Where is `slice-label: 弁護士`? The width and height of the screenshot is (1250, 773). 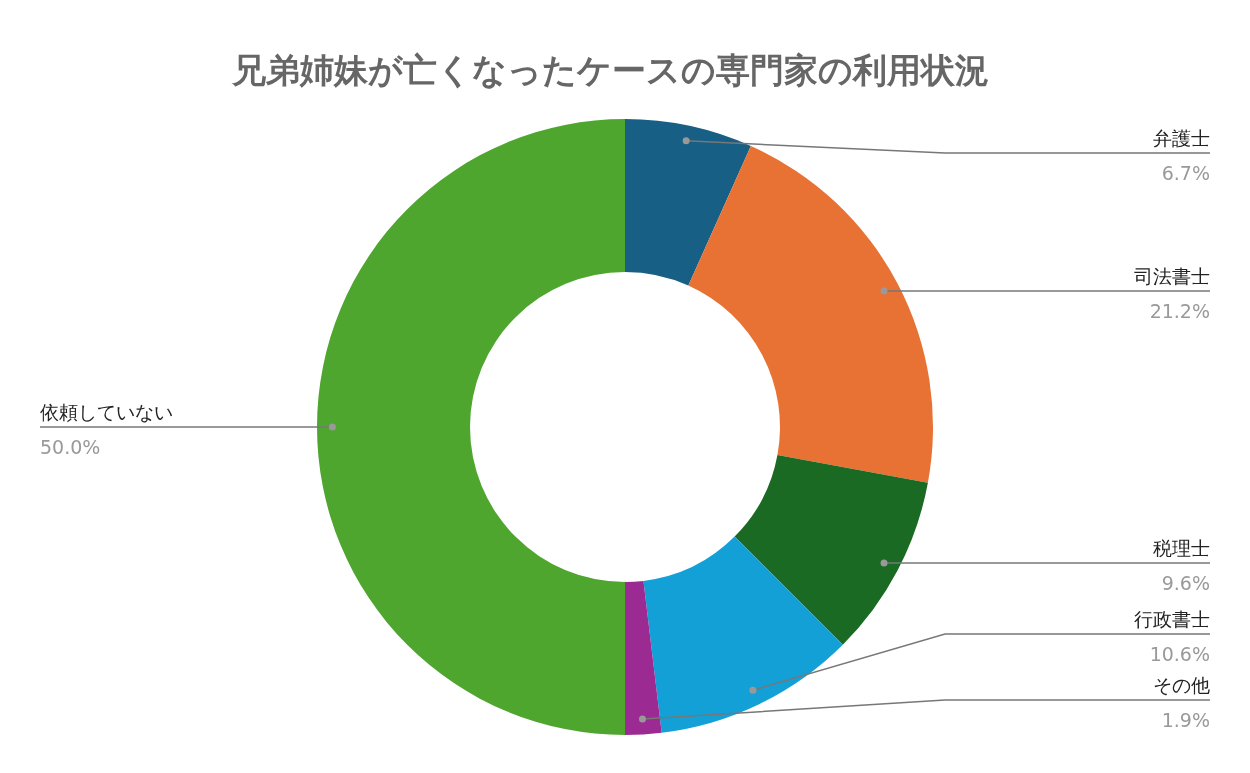
slice-label: 弁護士 is located at coordinates (1181, 138).